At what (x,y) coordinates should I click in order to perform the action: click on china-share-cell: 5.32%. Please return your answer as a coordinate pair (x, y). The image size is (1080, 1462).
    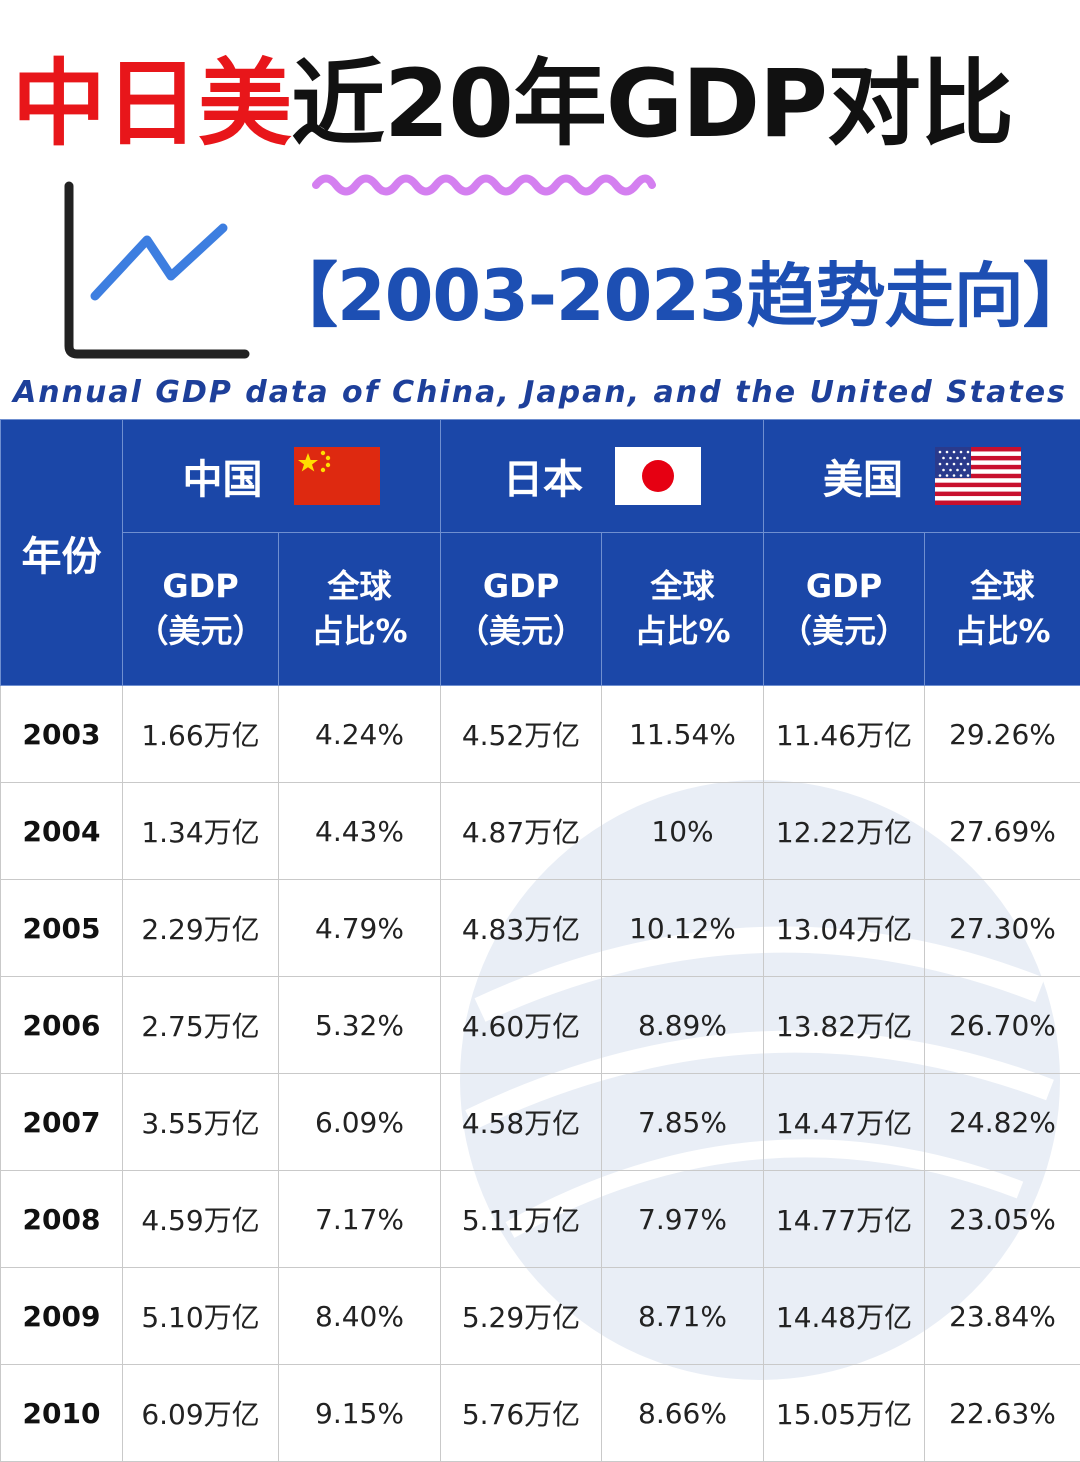
    Looking at the image, I should click on (360, 1025).